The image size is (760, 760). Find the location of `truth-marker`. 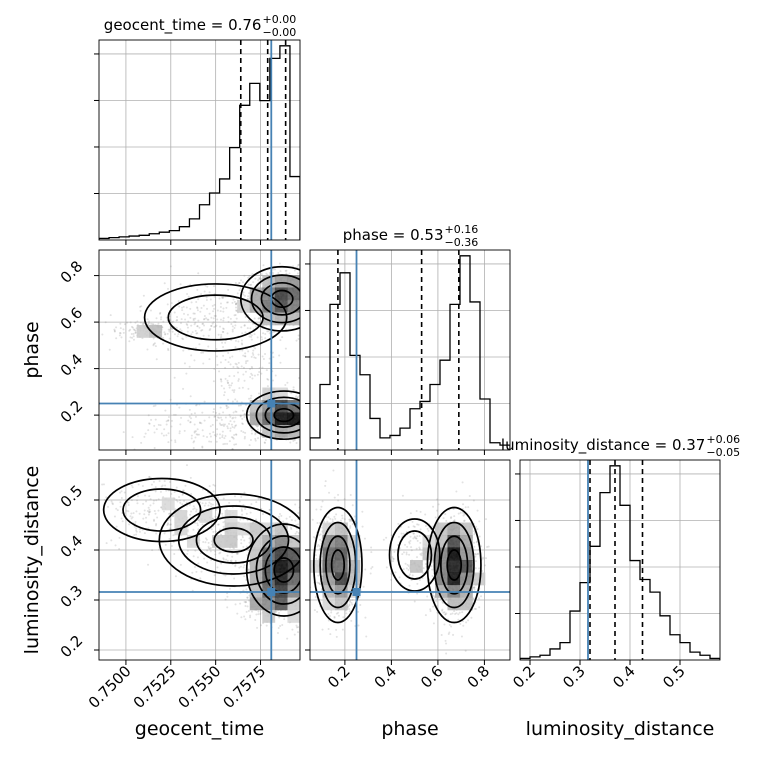

truth-marker is located at coordinates (271, 403).